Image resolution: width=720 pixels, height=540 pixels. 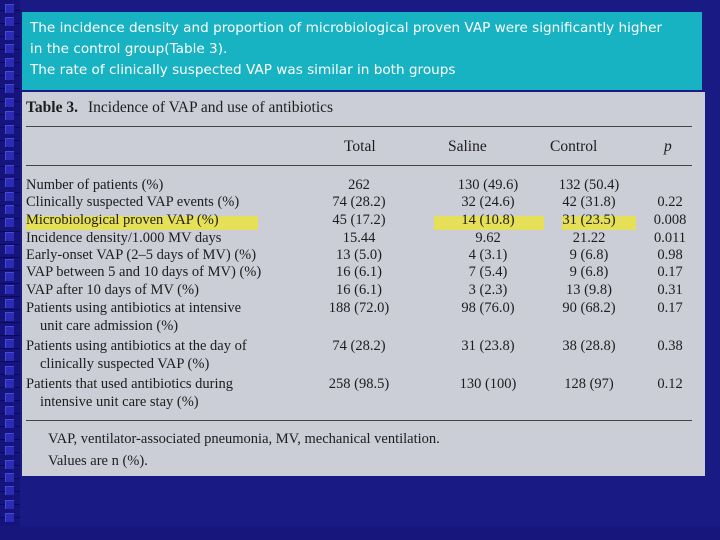 What do you see at coordinates (136, 346) in the screenshot?
I see `row-label: Patients using antibiotics at the day of` at bounding box center [136, 346].